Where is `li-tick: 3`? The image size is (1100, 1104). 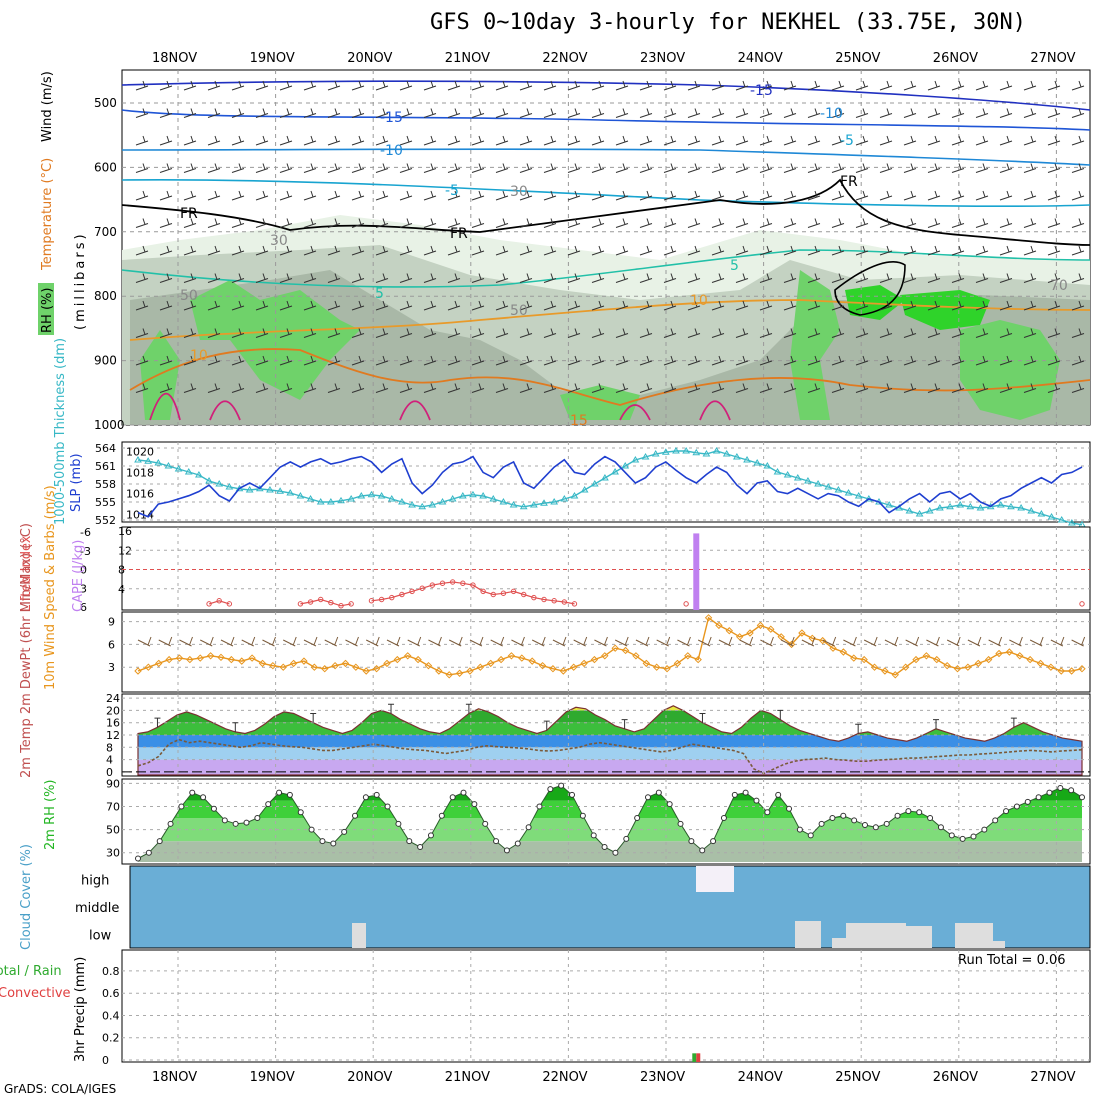 li-tick: 3 is located at coordinates (83, 588).